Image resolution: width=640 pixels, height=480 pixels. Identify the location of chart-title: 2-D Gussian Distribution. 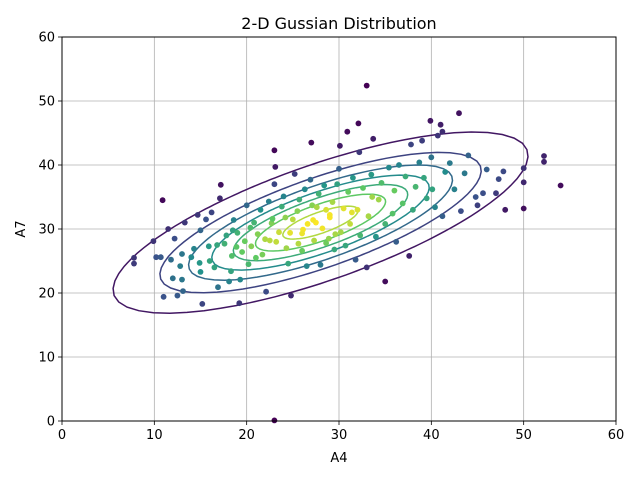
(338, 23).